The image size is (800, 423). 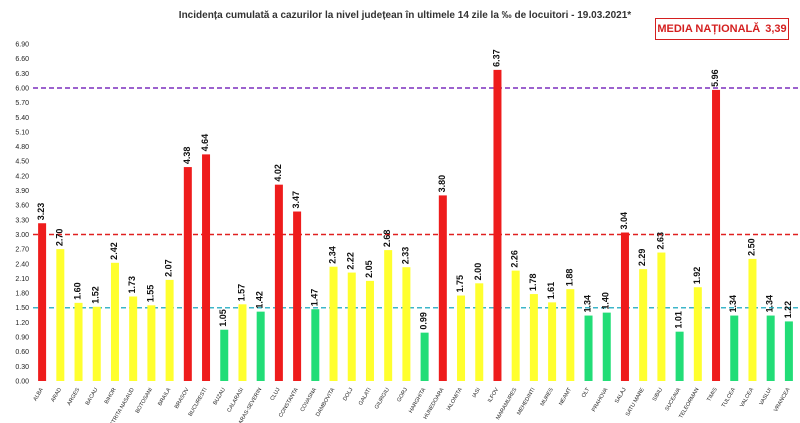 I want to click on data-label: 1.22, so click(x=788, y=310).